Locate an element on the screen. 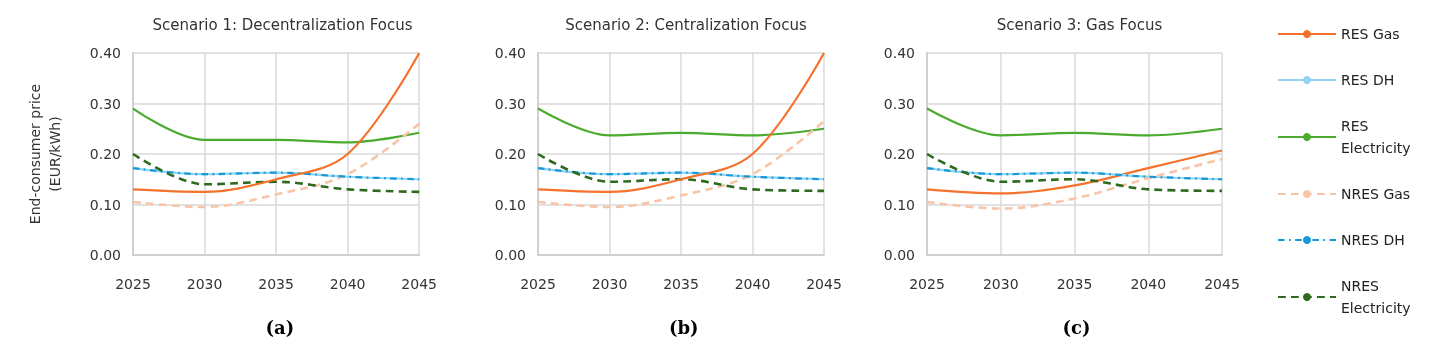 This screenshot has height=354, width=1435. legend-label: NRES DH is located at coordinates (1373, 240).